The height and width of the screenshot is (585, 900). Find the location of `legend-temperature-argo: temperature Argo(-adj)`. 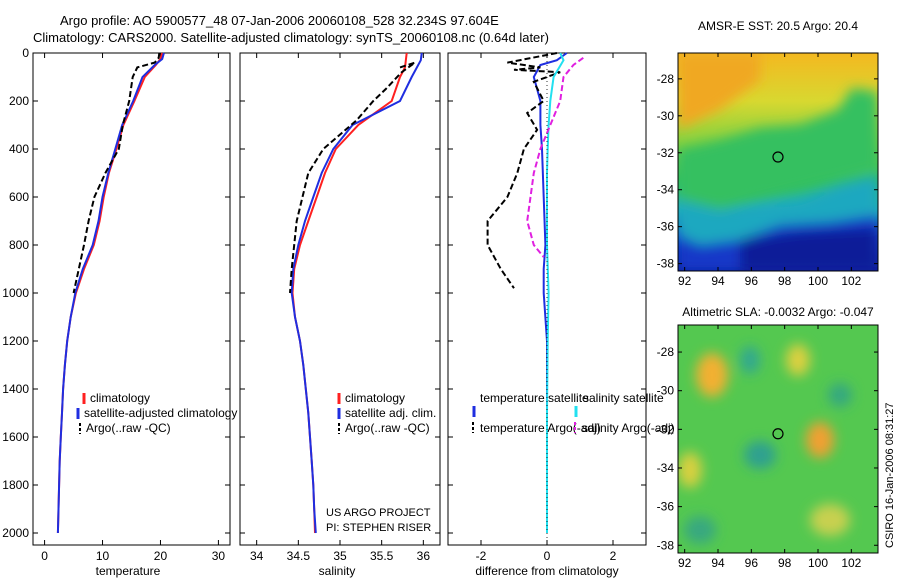

legend-temperature-argo: temperature Argo(-adj) is located at coordinates (540, 428).